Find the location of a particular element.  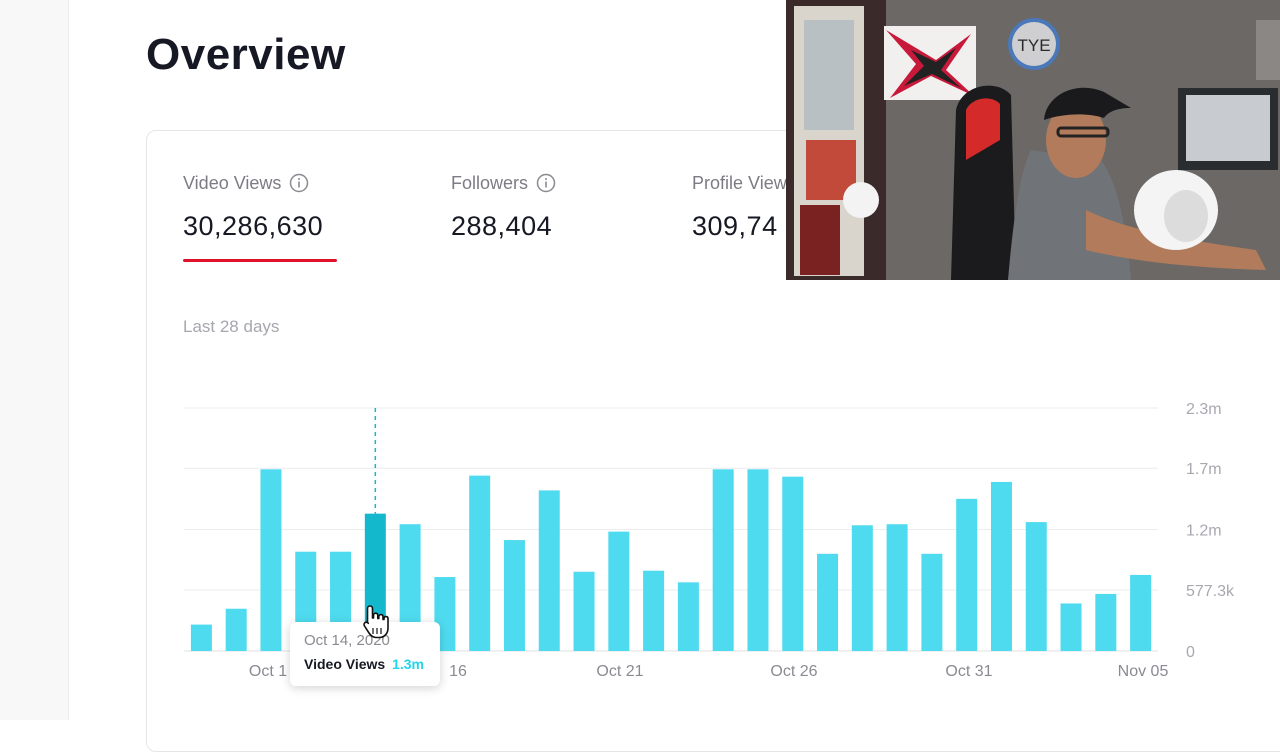

tooltip-row: Video Views 1.3m is located at coordinates (364, 664).